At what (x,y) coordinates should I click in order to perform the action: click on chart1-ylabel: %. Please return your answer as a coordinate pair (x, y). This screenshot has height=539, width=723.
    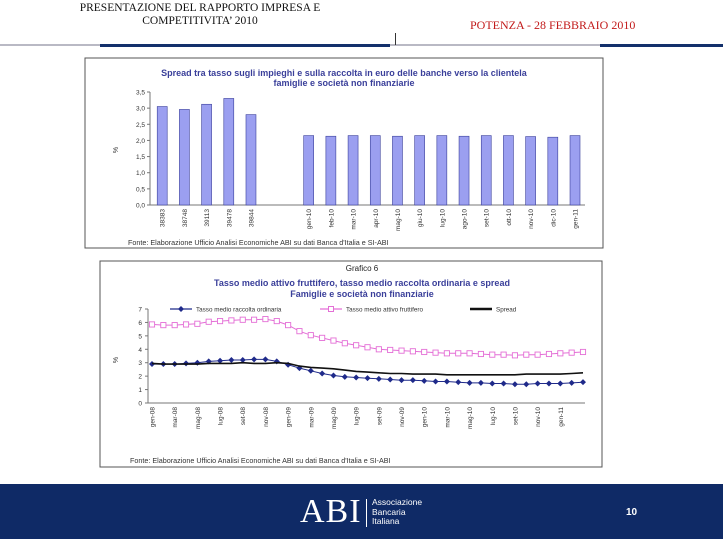
    Looking at the image, I should click on (116, 150).